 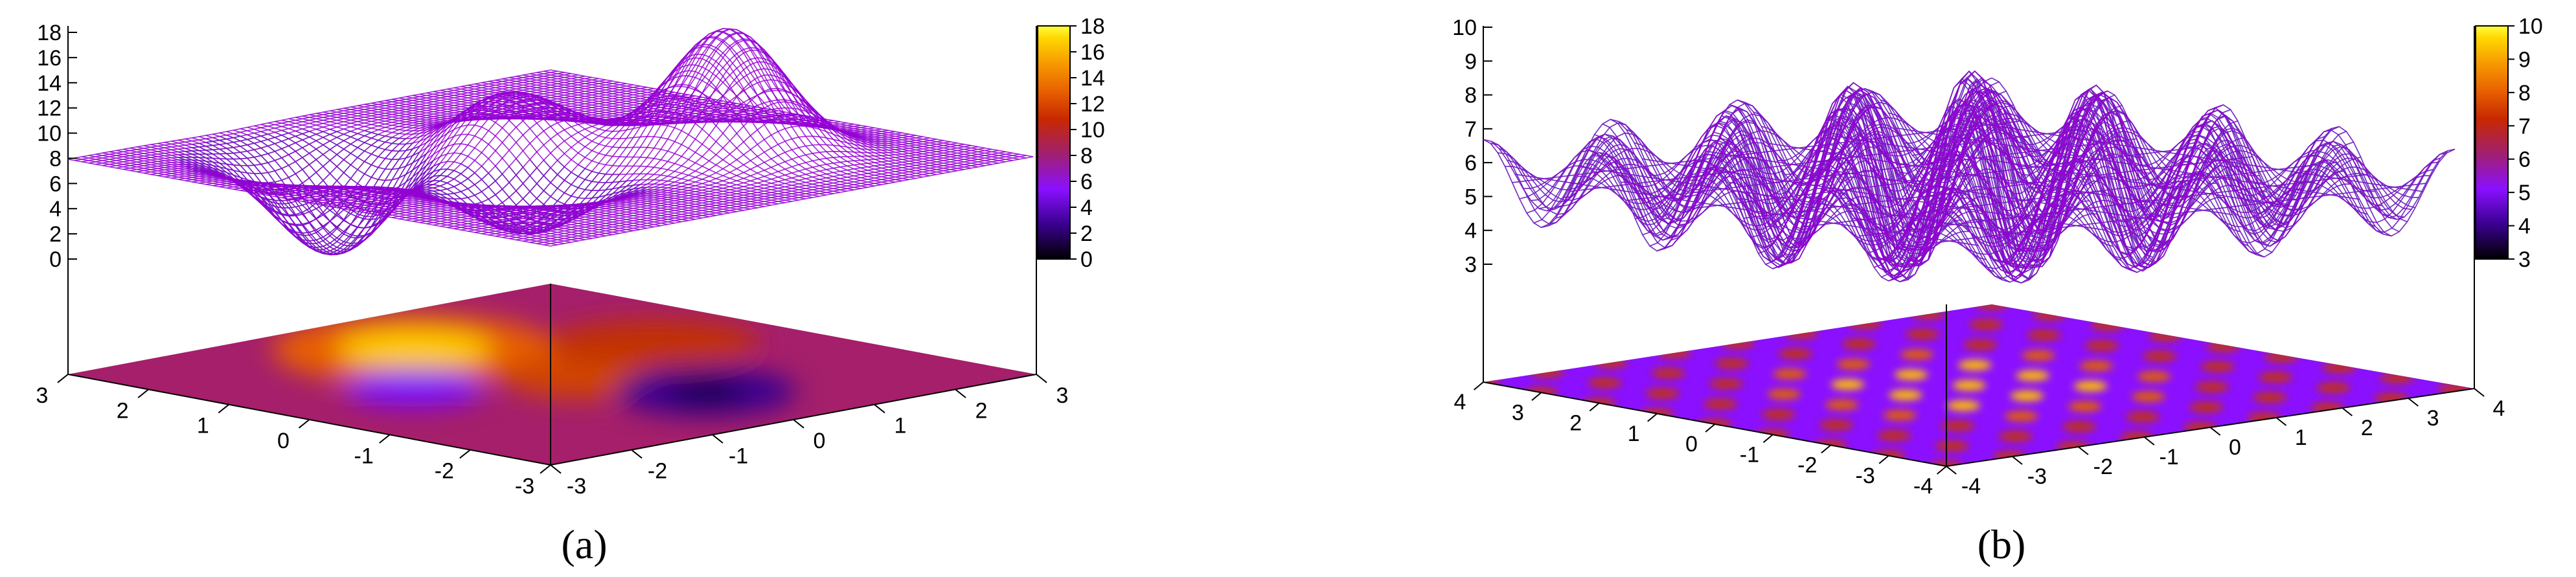 I want to click on colorbar-tick-label: 10, so click(x=2530, y=27).